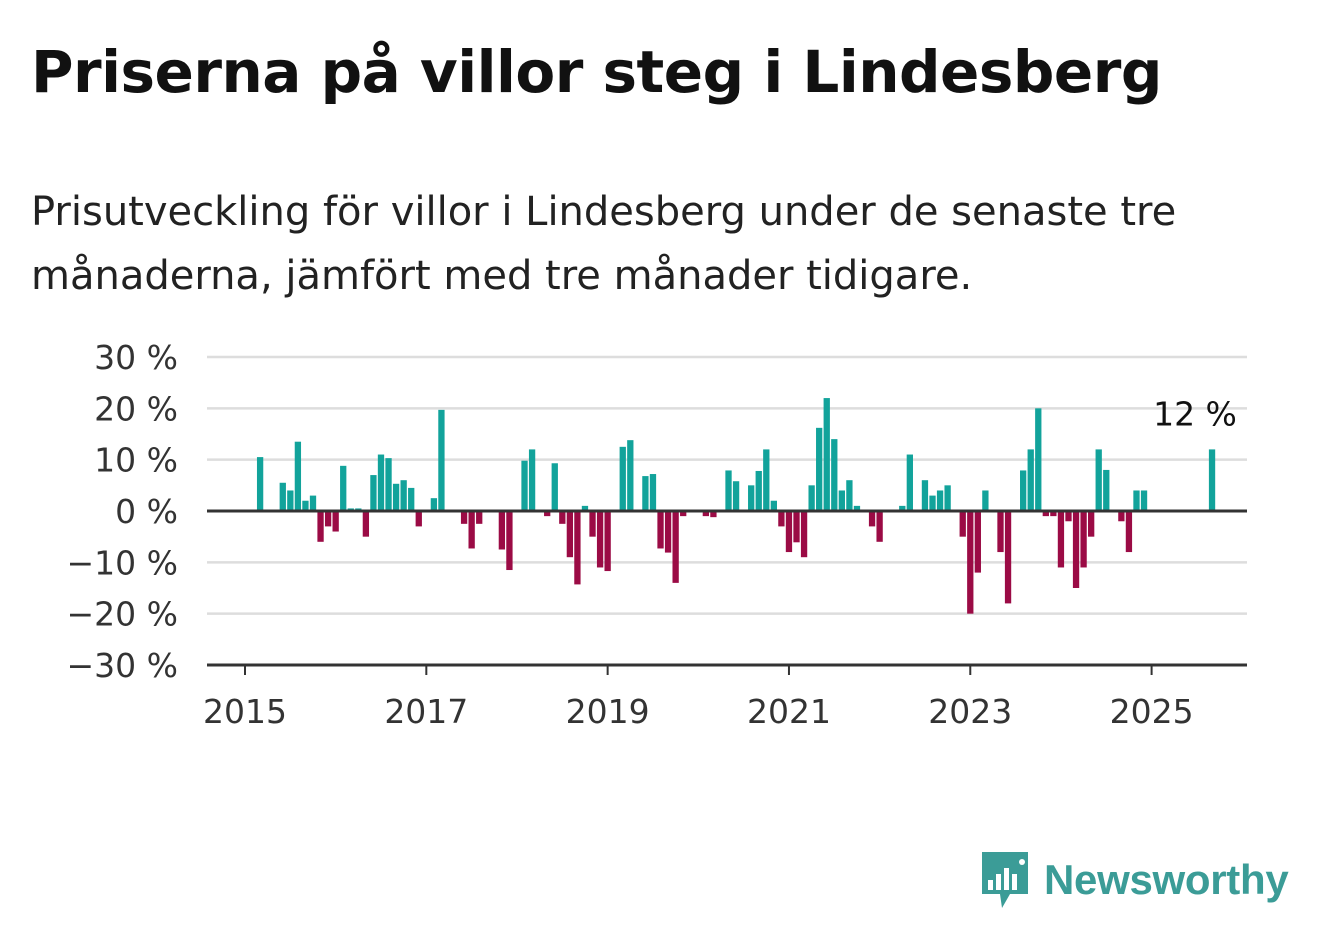 The image size is (1322, 939). Describe the element at coordinates (146, 511) in the screenshot. I see `y-tick-label: 0 %` at that location.